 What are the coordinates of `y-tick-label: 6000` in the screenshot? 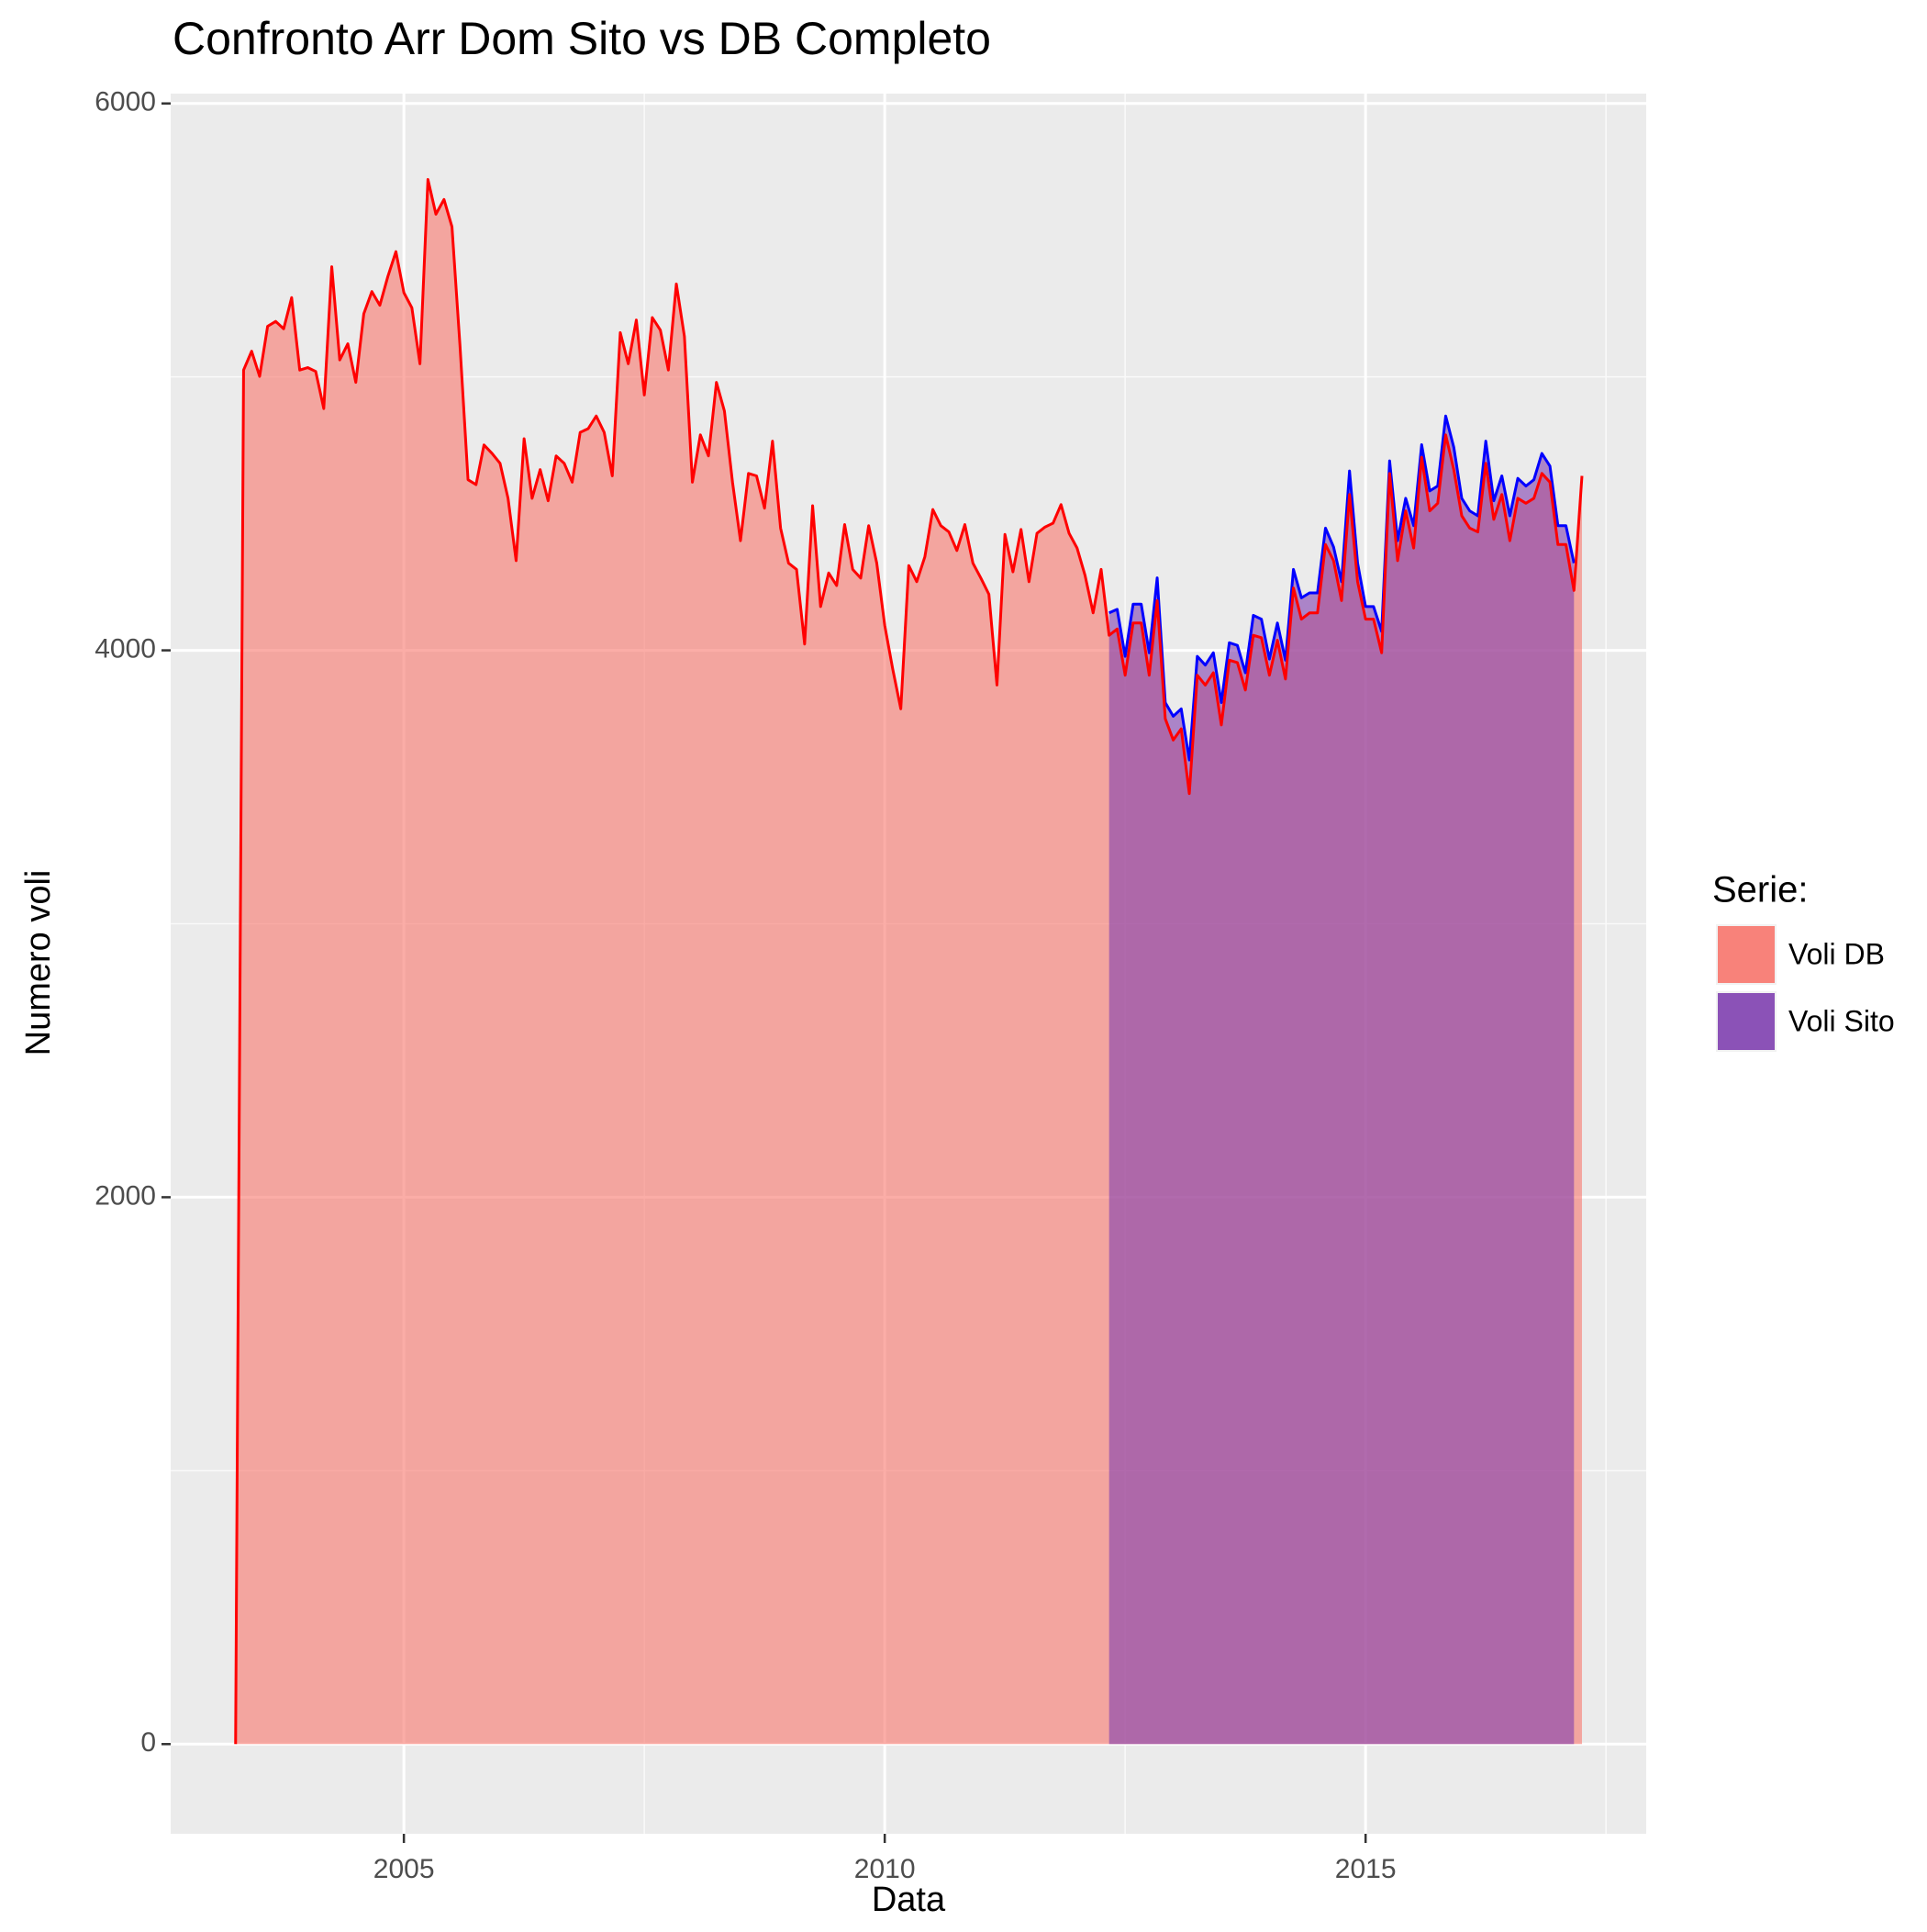 It's located at (125, 102).